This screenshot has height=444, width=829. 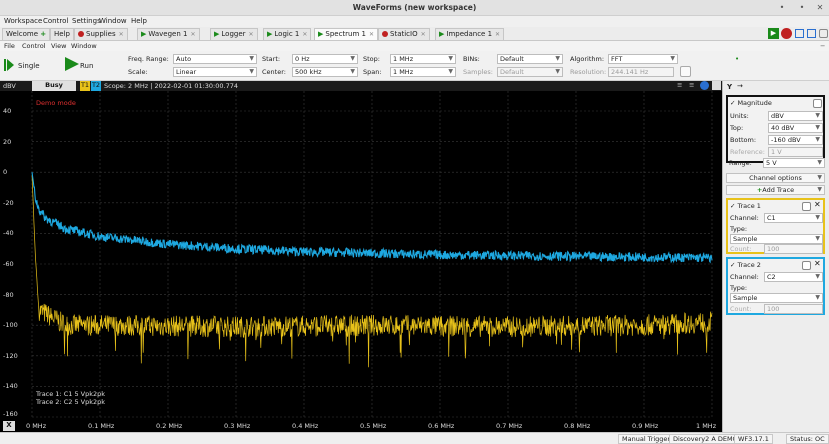 I want to click on trace1-channel-select: C1 ▼, so click(x=793, y=218).